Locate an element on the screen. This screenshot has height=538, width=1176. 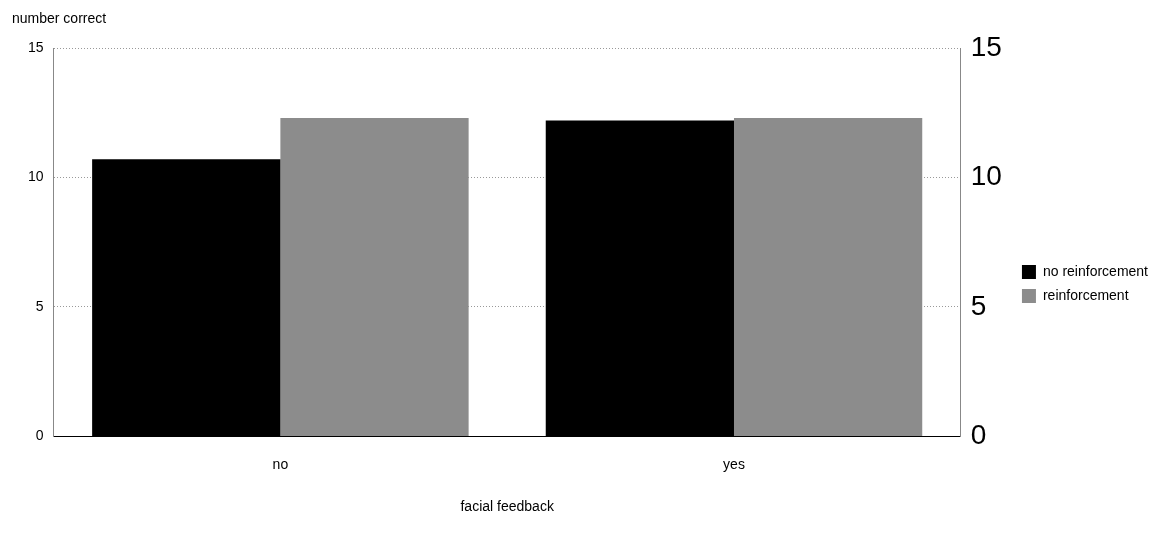
legend-label: no reinforcement is located at coordinates (1095, 270).